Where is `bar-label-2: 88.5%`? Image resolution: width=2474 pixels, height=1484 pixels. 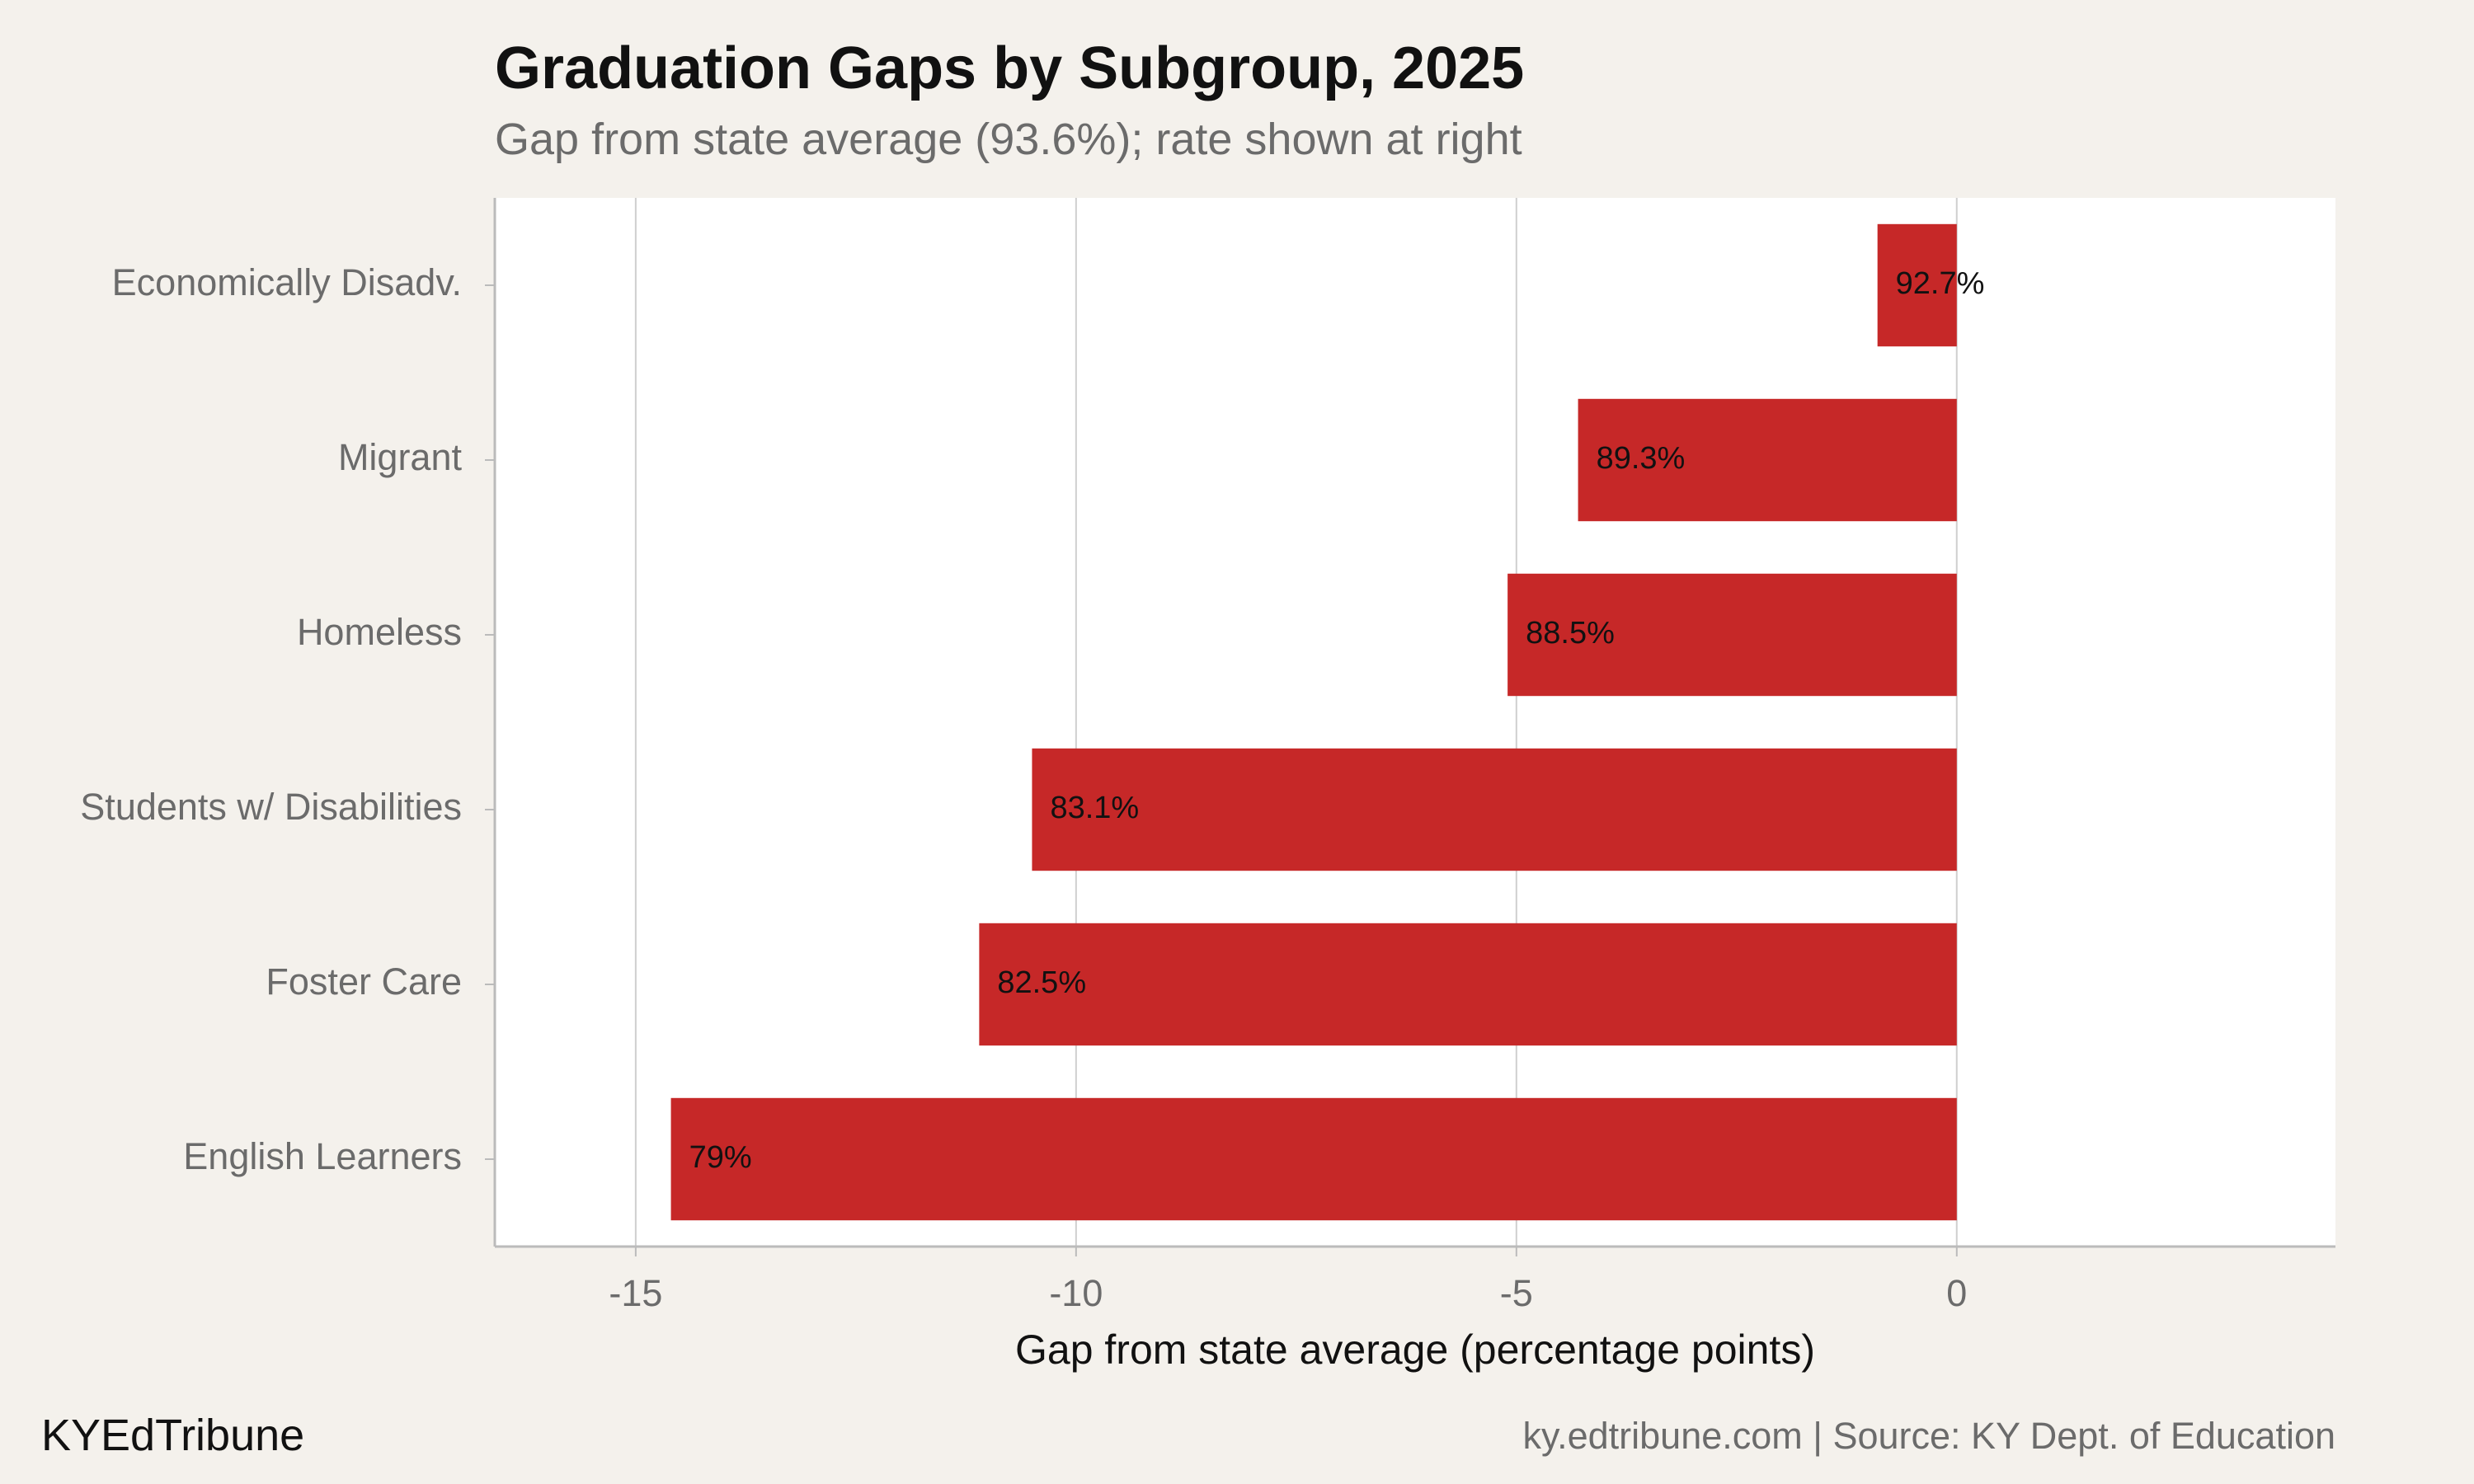 bar-label-2: 88.5% is located at coordinates (1570, 633).